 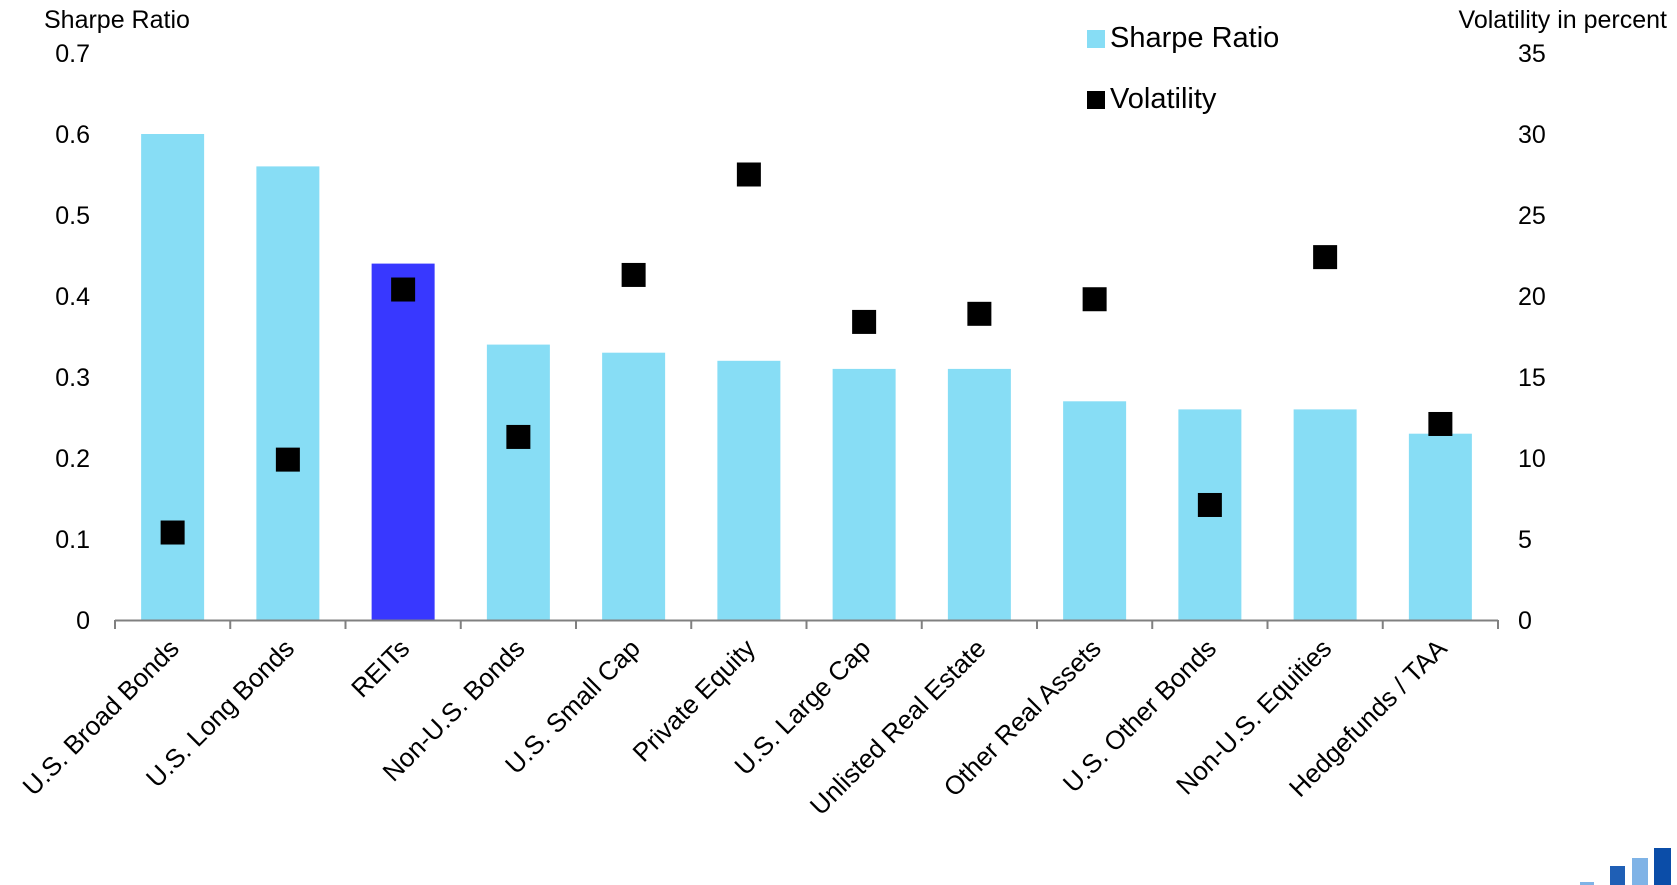 What do you see at coordinates (1532, 459) in the screenshot?
I see `right-tick-label: 10` at bounding box center [1532, 459].